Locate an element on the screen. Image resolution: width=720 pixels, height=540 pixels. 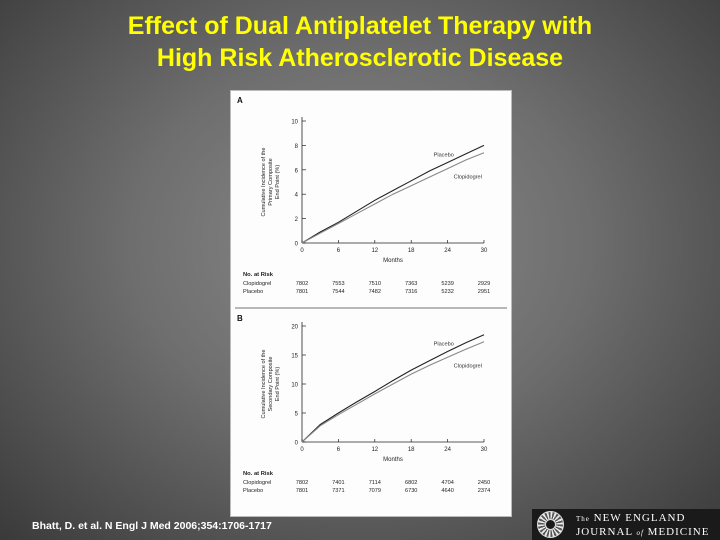
at-risk-value: 2374 is located at coordinates (484, 491).